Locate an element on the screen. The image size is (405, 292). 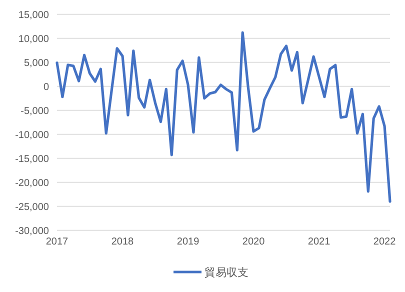
x-tick-label: 2017 is located at coordinates (57, 242).